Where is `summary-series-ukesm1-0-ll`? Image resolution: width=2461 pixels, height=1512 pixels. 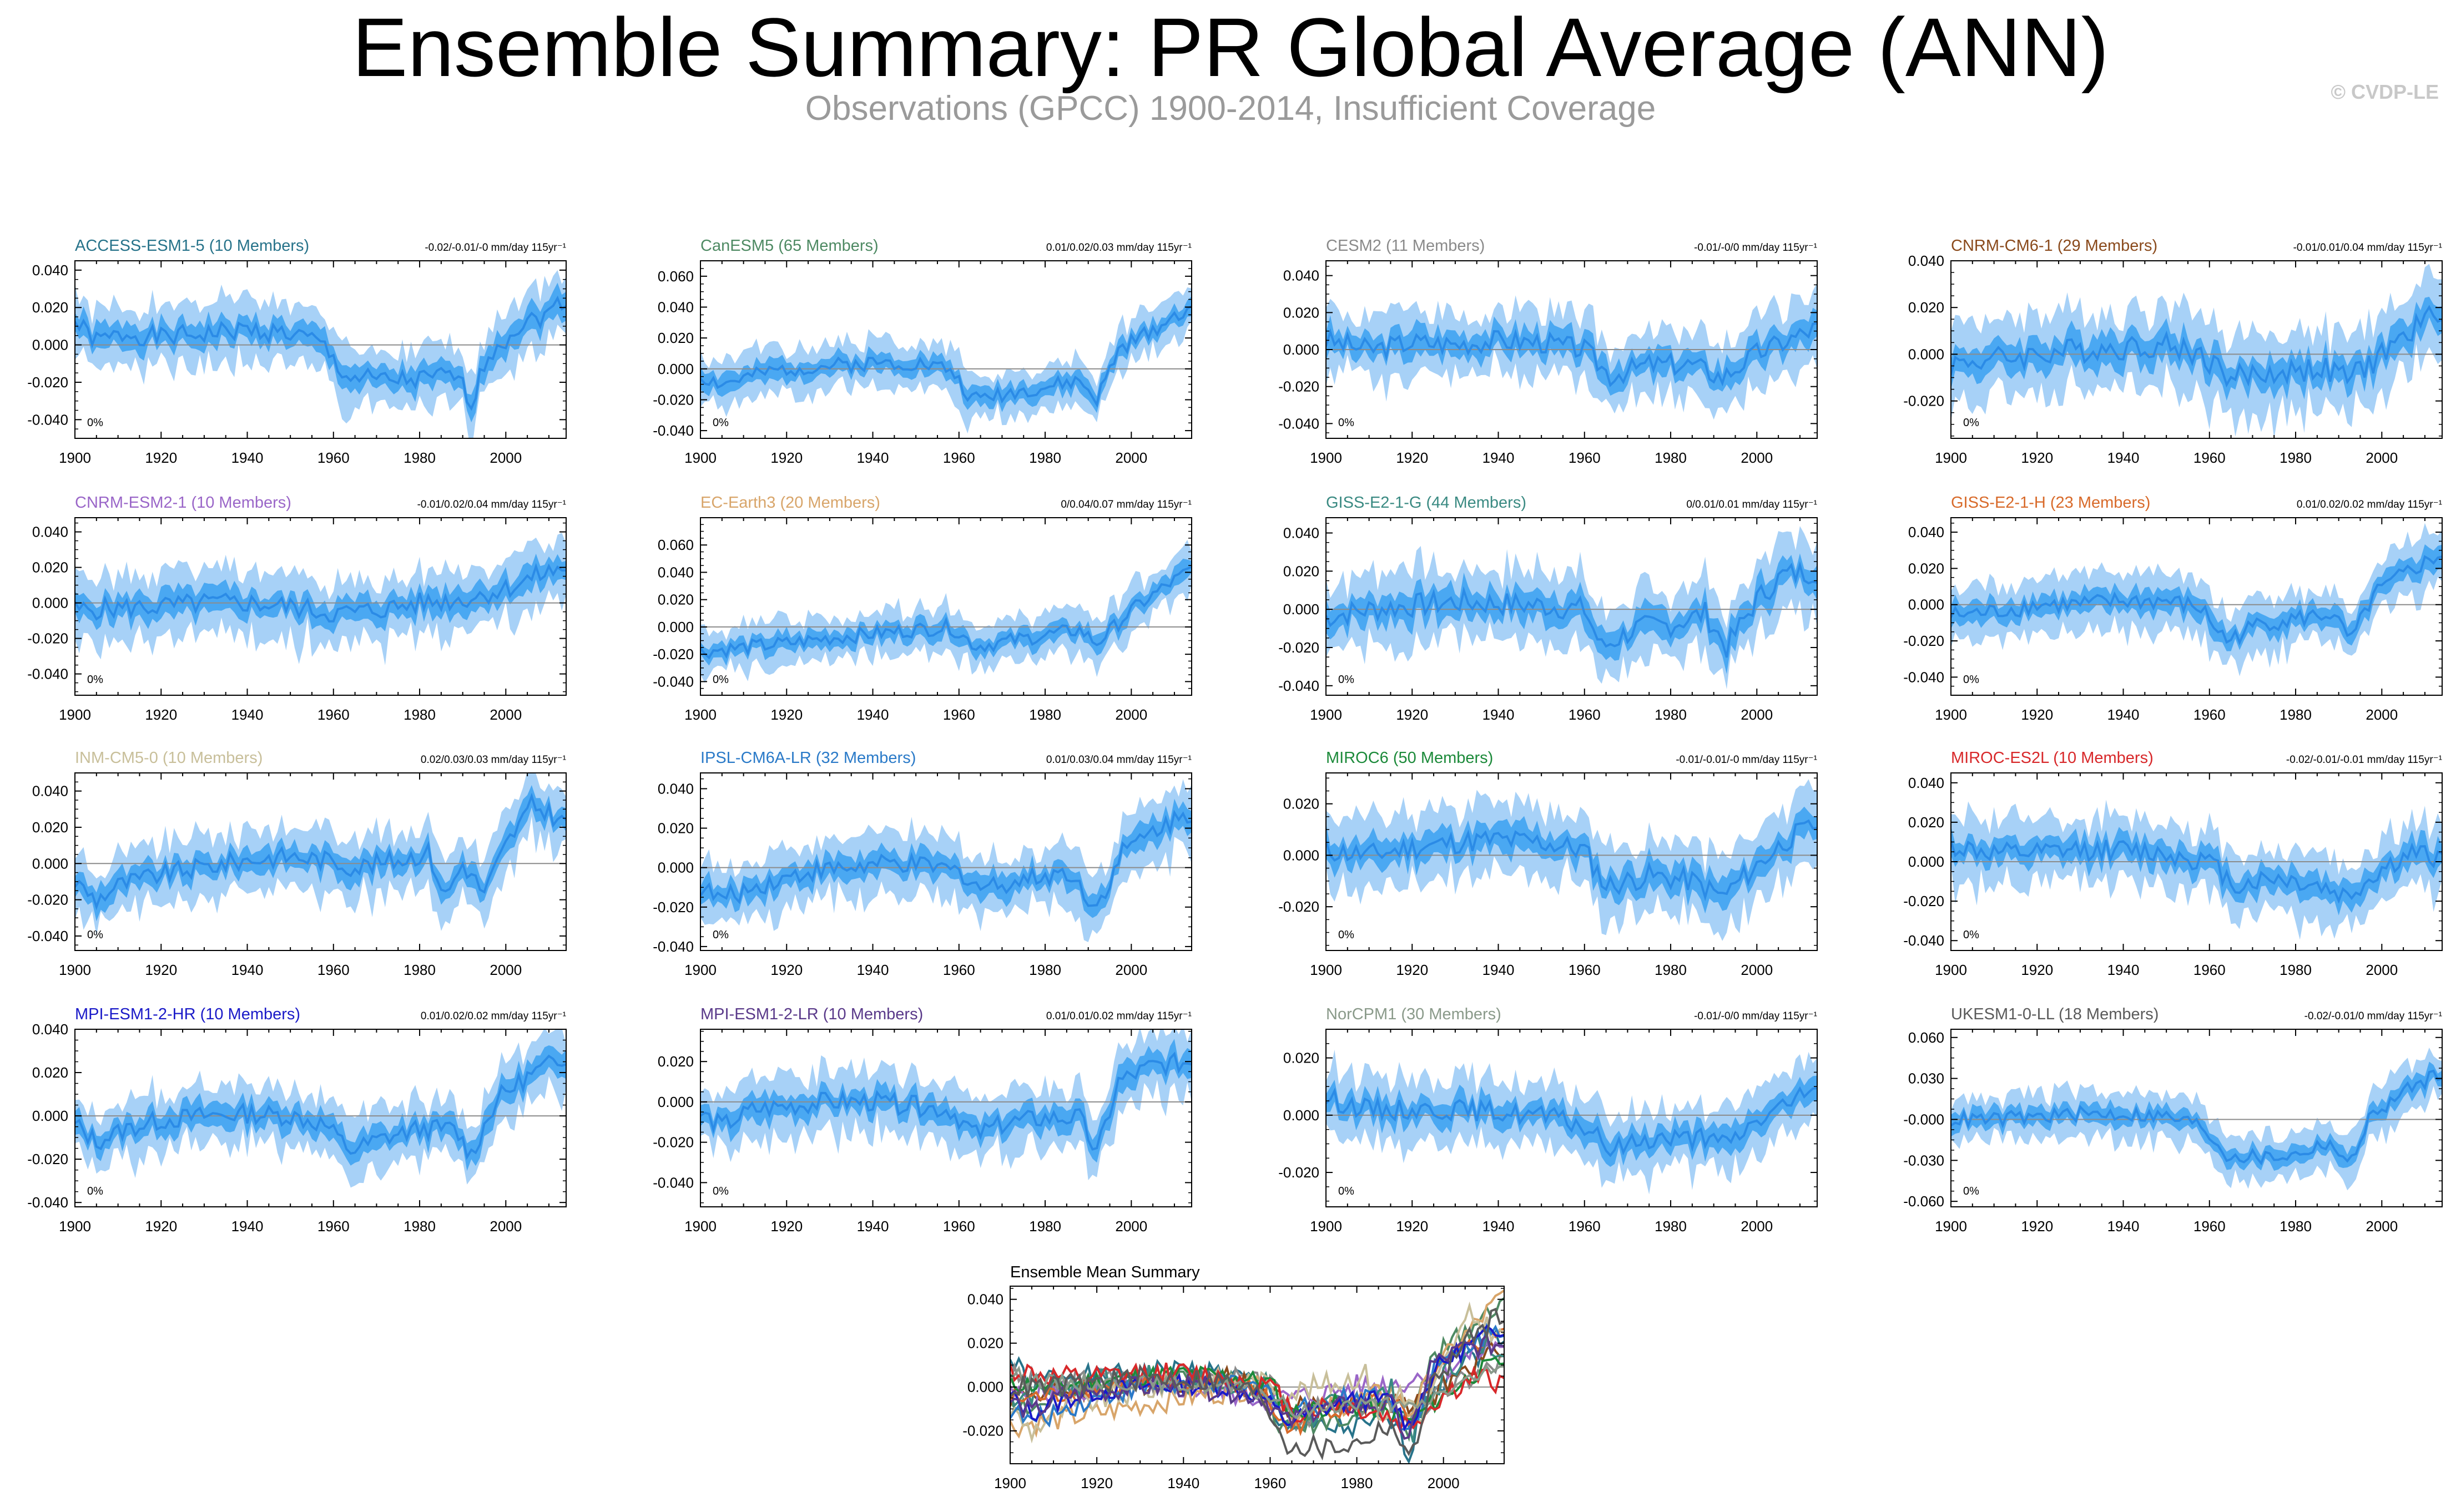 summary-series-ukesm1-0-ll is located at coordinates (1257, 1384).